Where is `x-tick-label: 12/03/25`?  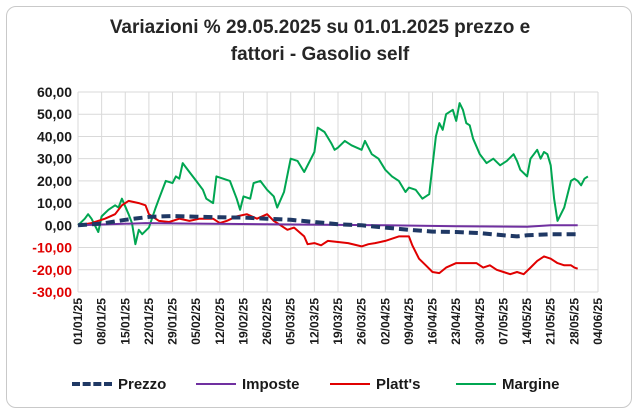 x-tick-label: 12/03/25 is located at coordinates (314, 321).